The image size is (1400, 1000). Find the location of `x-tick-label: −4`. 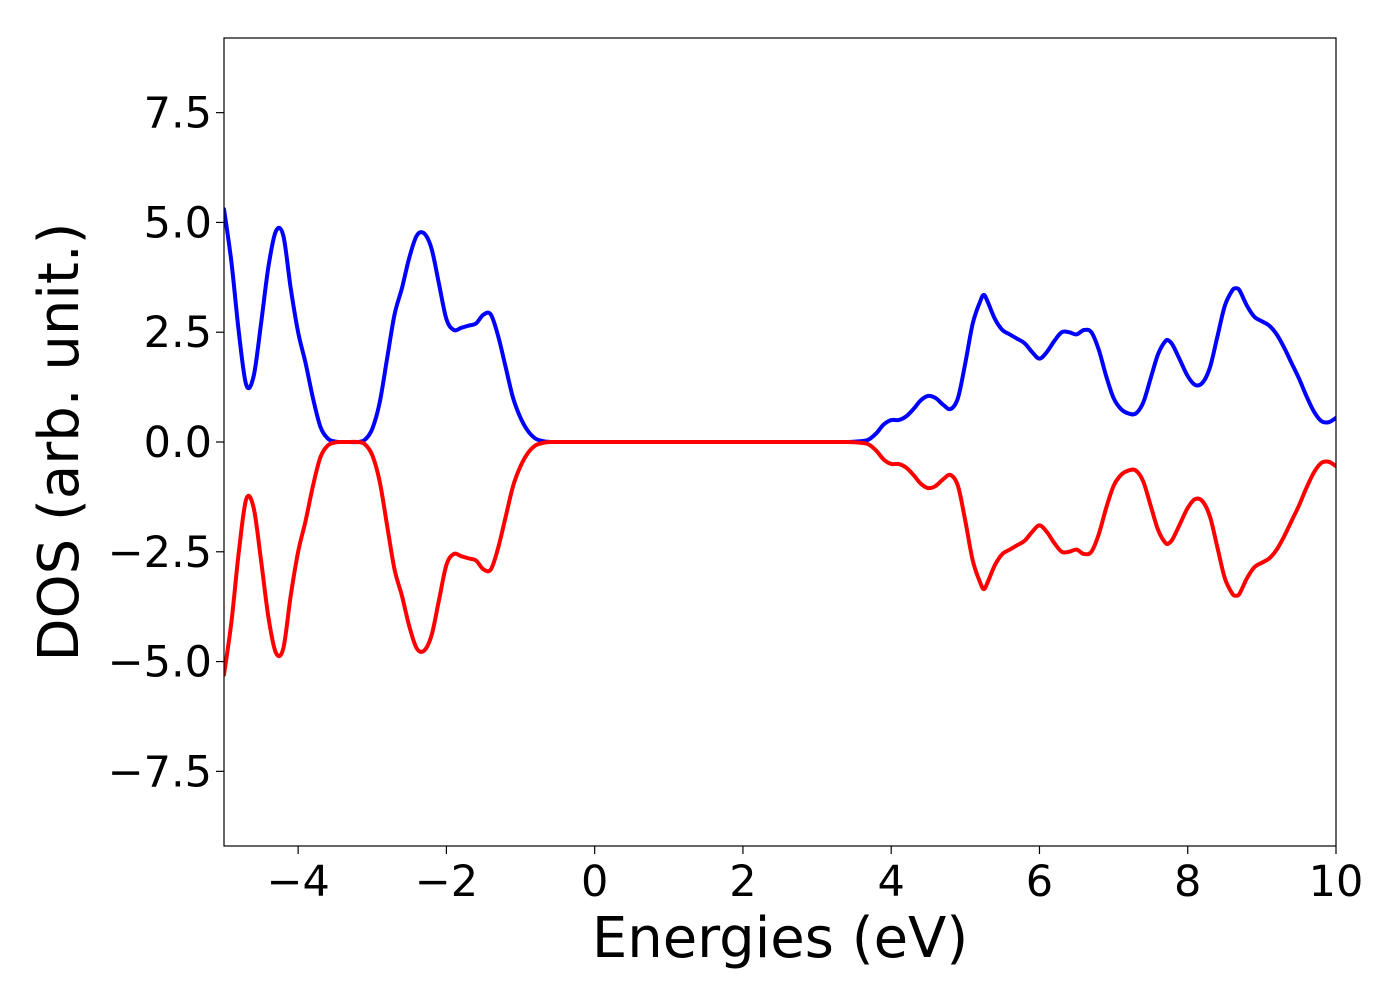

x-tick-label: −4 is located at coordinates (297, 882).